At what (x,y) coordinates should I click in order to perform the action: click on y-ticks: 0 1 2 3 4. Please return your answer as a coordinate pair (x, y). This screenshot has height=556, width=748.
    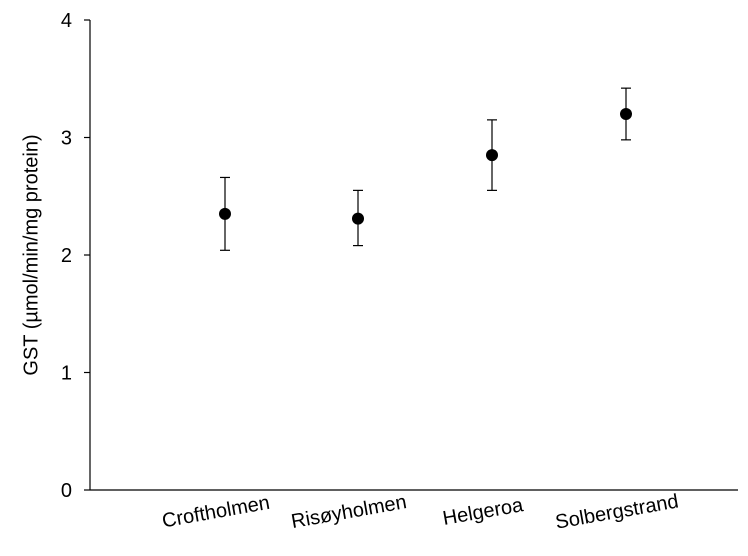
    Looking at the image, I should click on (75, 256).